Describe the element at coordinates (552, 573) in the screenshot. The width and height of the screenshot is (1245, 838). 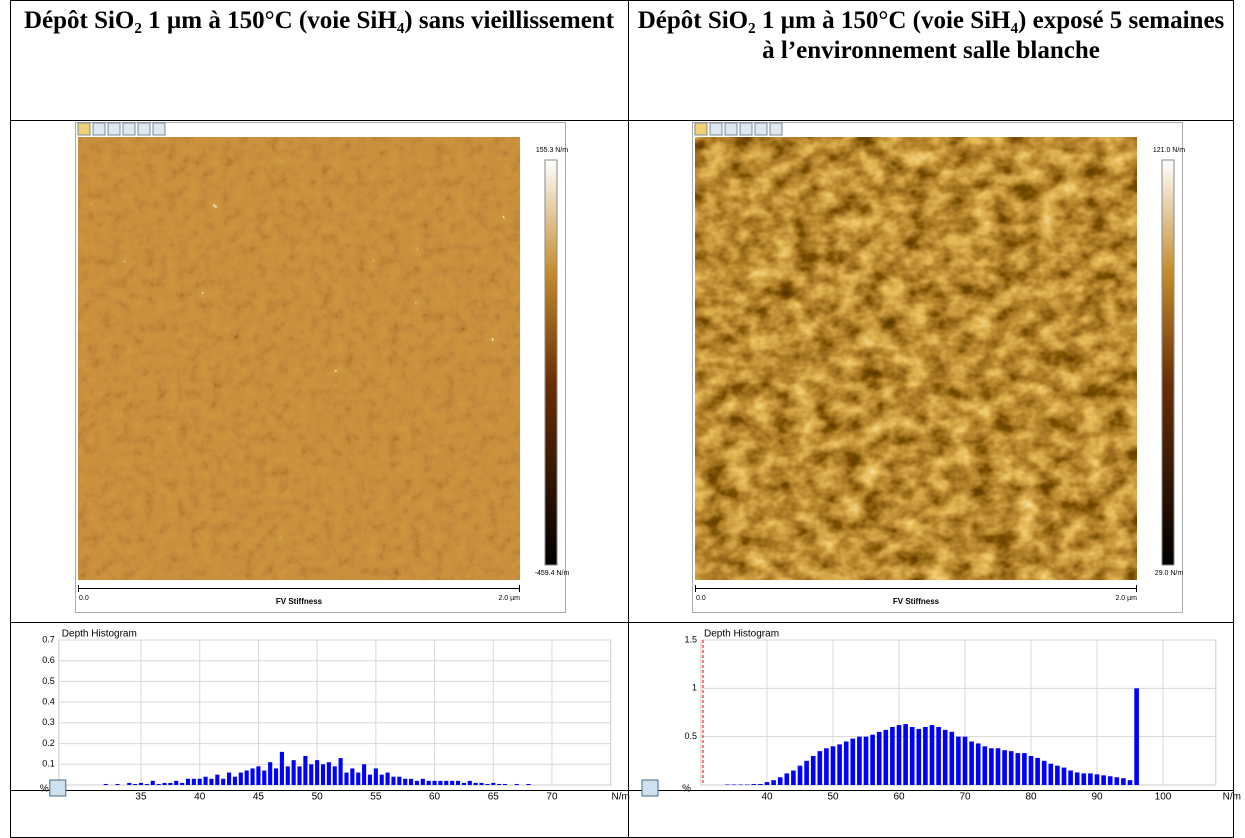
I see `colorbar-min: -459.4 N/m` at that location.